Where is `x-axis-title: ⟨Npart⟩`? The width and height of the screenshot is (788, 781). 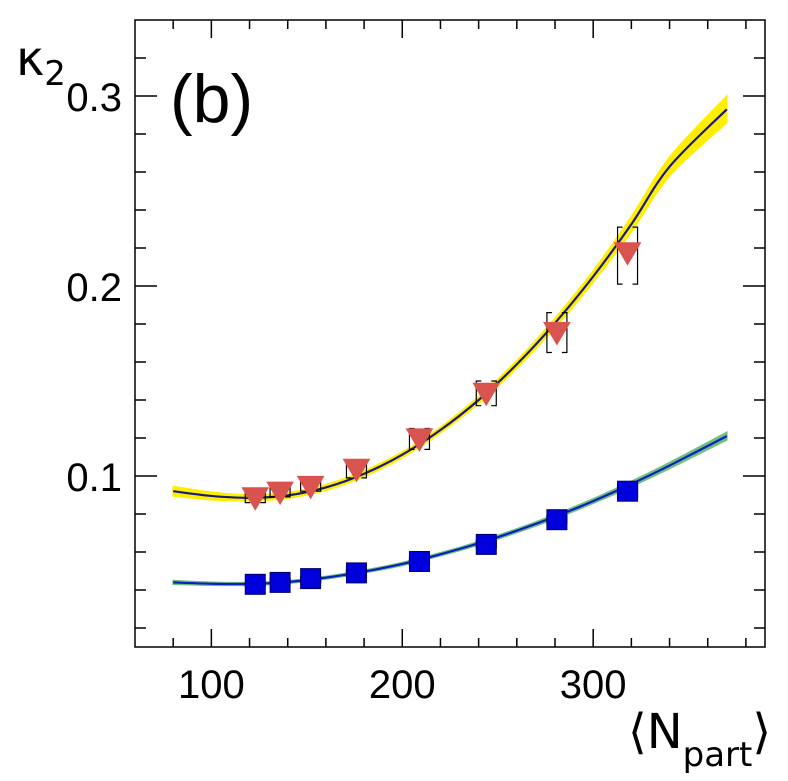
x-axis-title: ⟨Npart⟩ is located at coordinates (699, 739).